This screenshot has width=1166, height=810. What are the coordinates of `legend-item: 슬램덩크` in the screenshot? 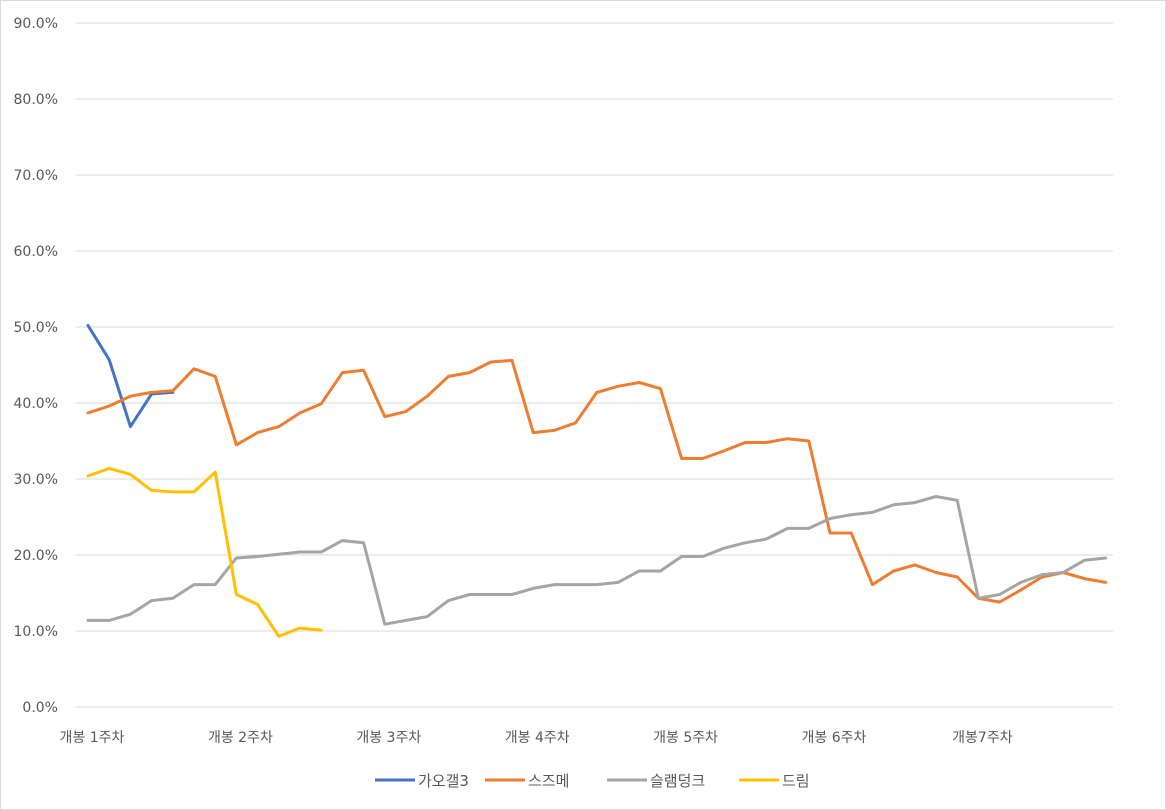 It's located at (656, 781).